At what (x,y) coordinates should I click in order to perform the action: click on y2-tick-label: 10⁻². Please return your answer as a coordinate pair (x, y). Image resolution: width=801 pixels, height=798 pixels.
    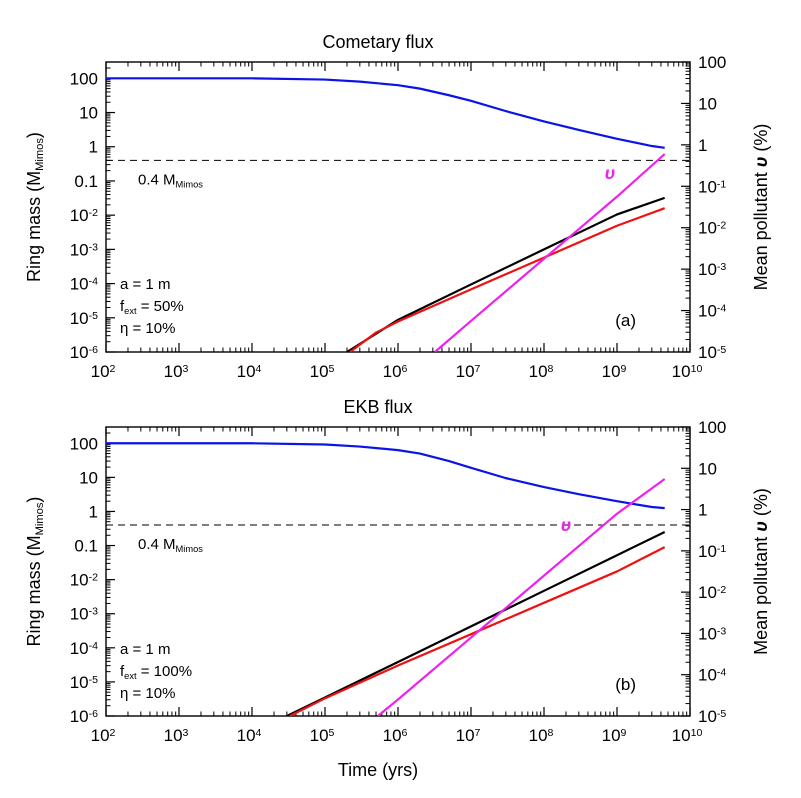
    Looking at the image, I should click on (712, 592).